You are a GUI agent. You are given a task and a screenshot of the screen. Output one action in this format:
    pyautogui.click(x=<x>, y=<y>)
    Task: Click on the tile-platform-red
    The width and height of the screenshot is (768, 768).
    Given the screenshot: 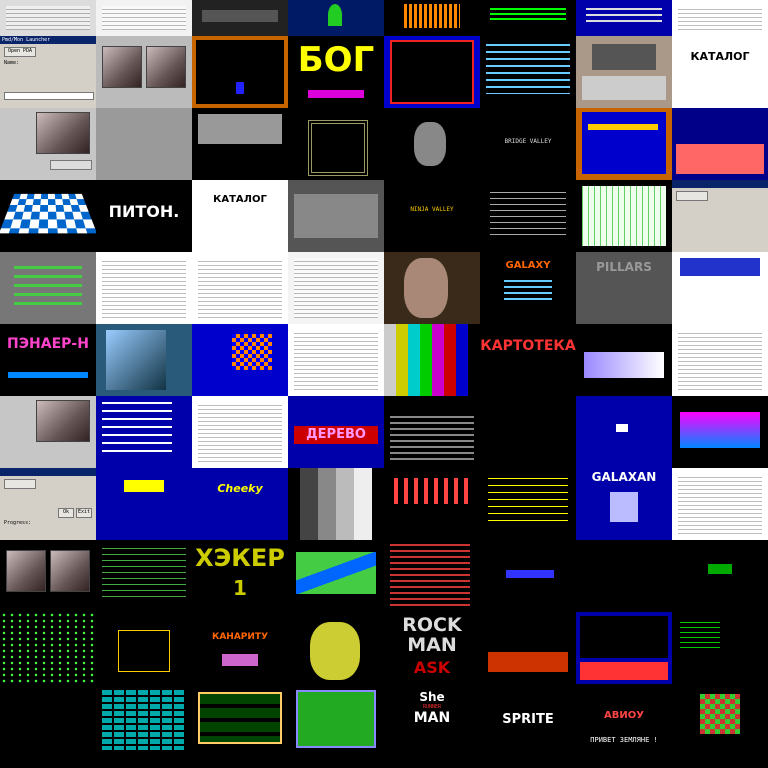 What is the action you would take?
    pyautogui.click(x=720, y=144)
    